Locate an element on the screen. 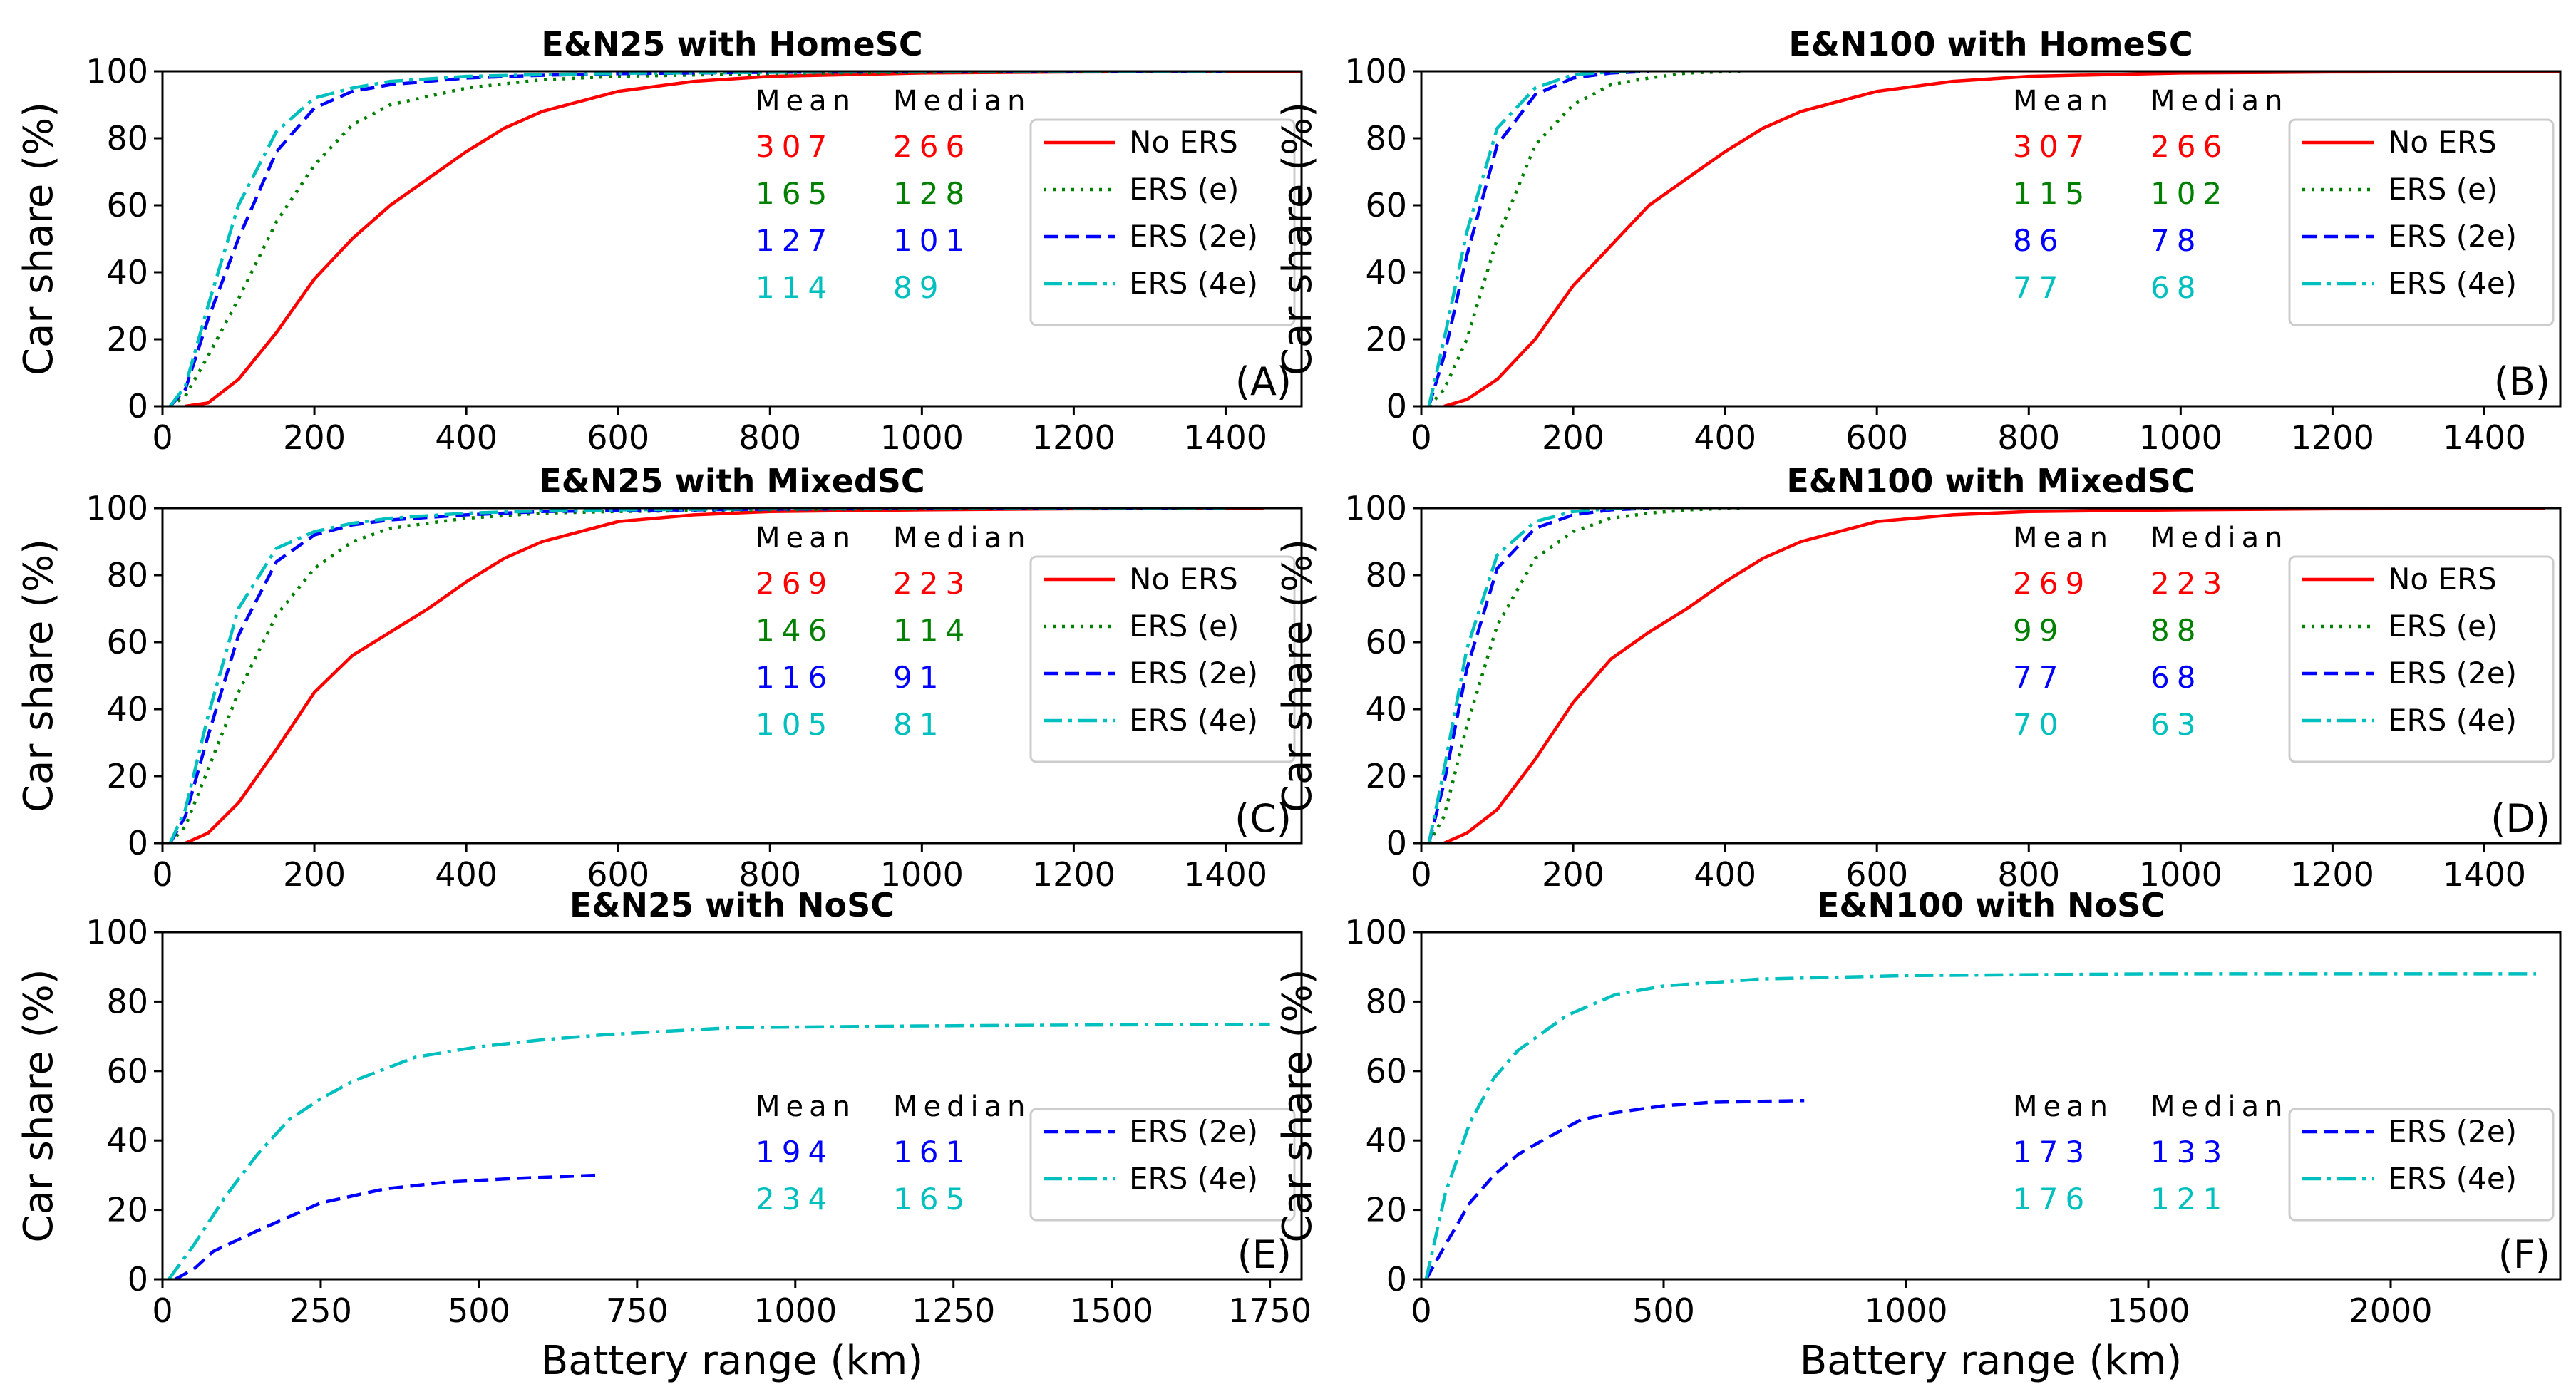  stat-mean-value: 99 is located at coordinates (2039, 630).